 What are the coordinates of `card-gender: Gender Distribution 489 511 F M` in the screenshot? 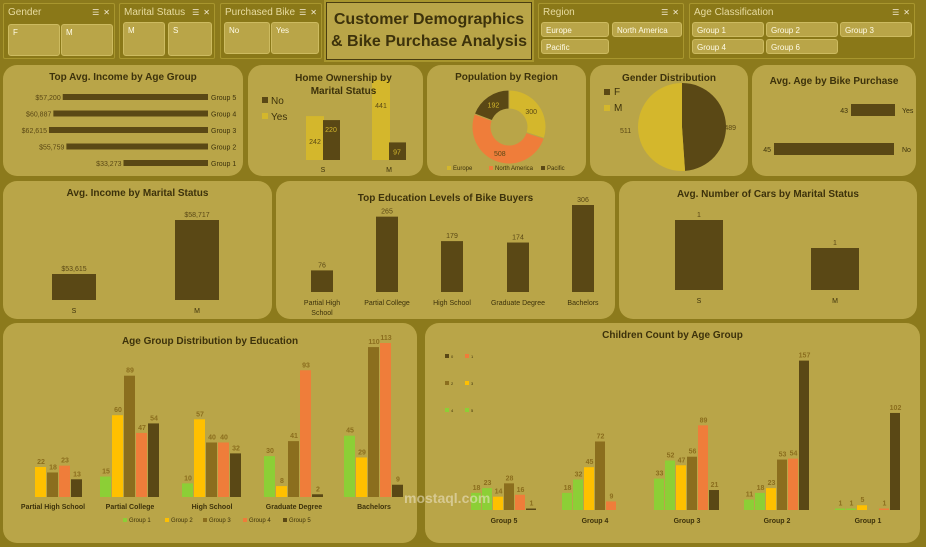 It's located at (669, 120).